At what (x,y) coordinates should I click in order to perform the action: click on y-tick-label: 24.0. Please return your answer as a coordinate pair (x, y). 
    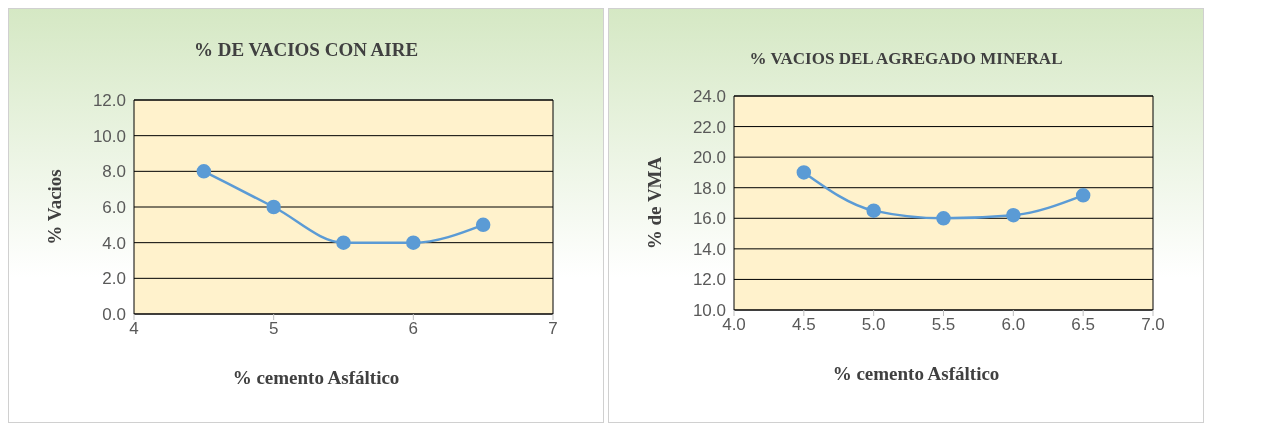
    Looking at the image, I should click on (709, 97).